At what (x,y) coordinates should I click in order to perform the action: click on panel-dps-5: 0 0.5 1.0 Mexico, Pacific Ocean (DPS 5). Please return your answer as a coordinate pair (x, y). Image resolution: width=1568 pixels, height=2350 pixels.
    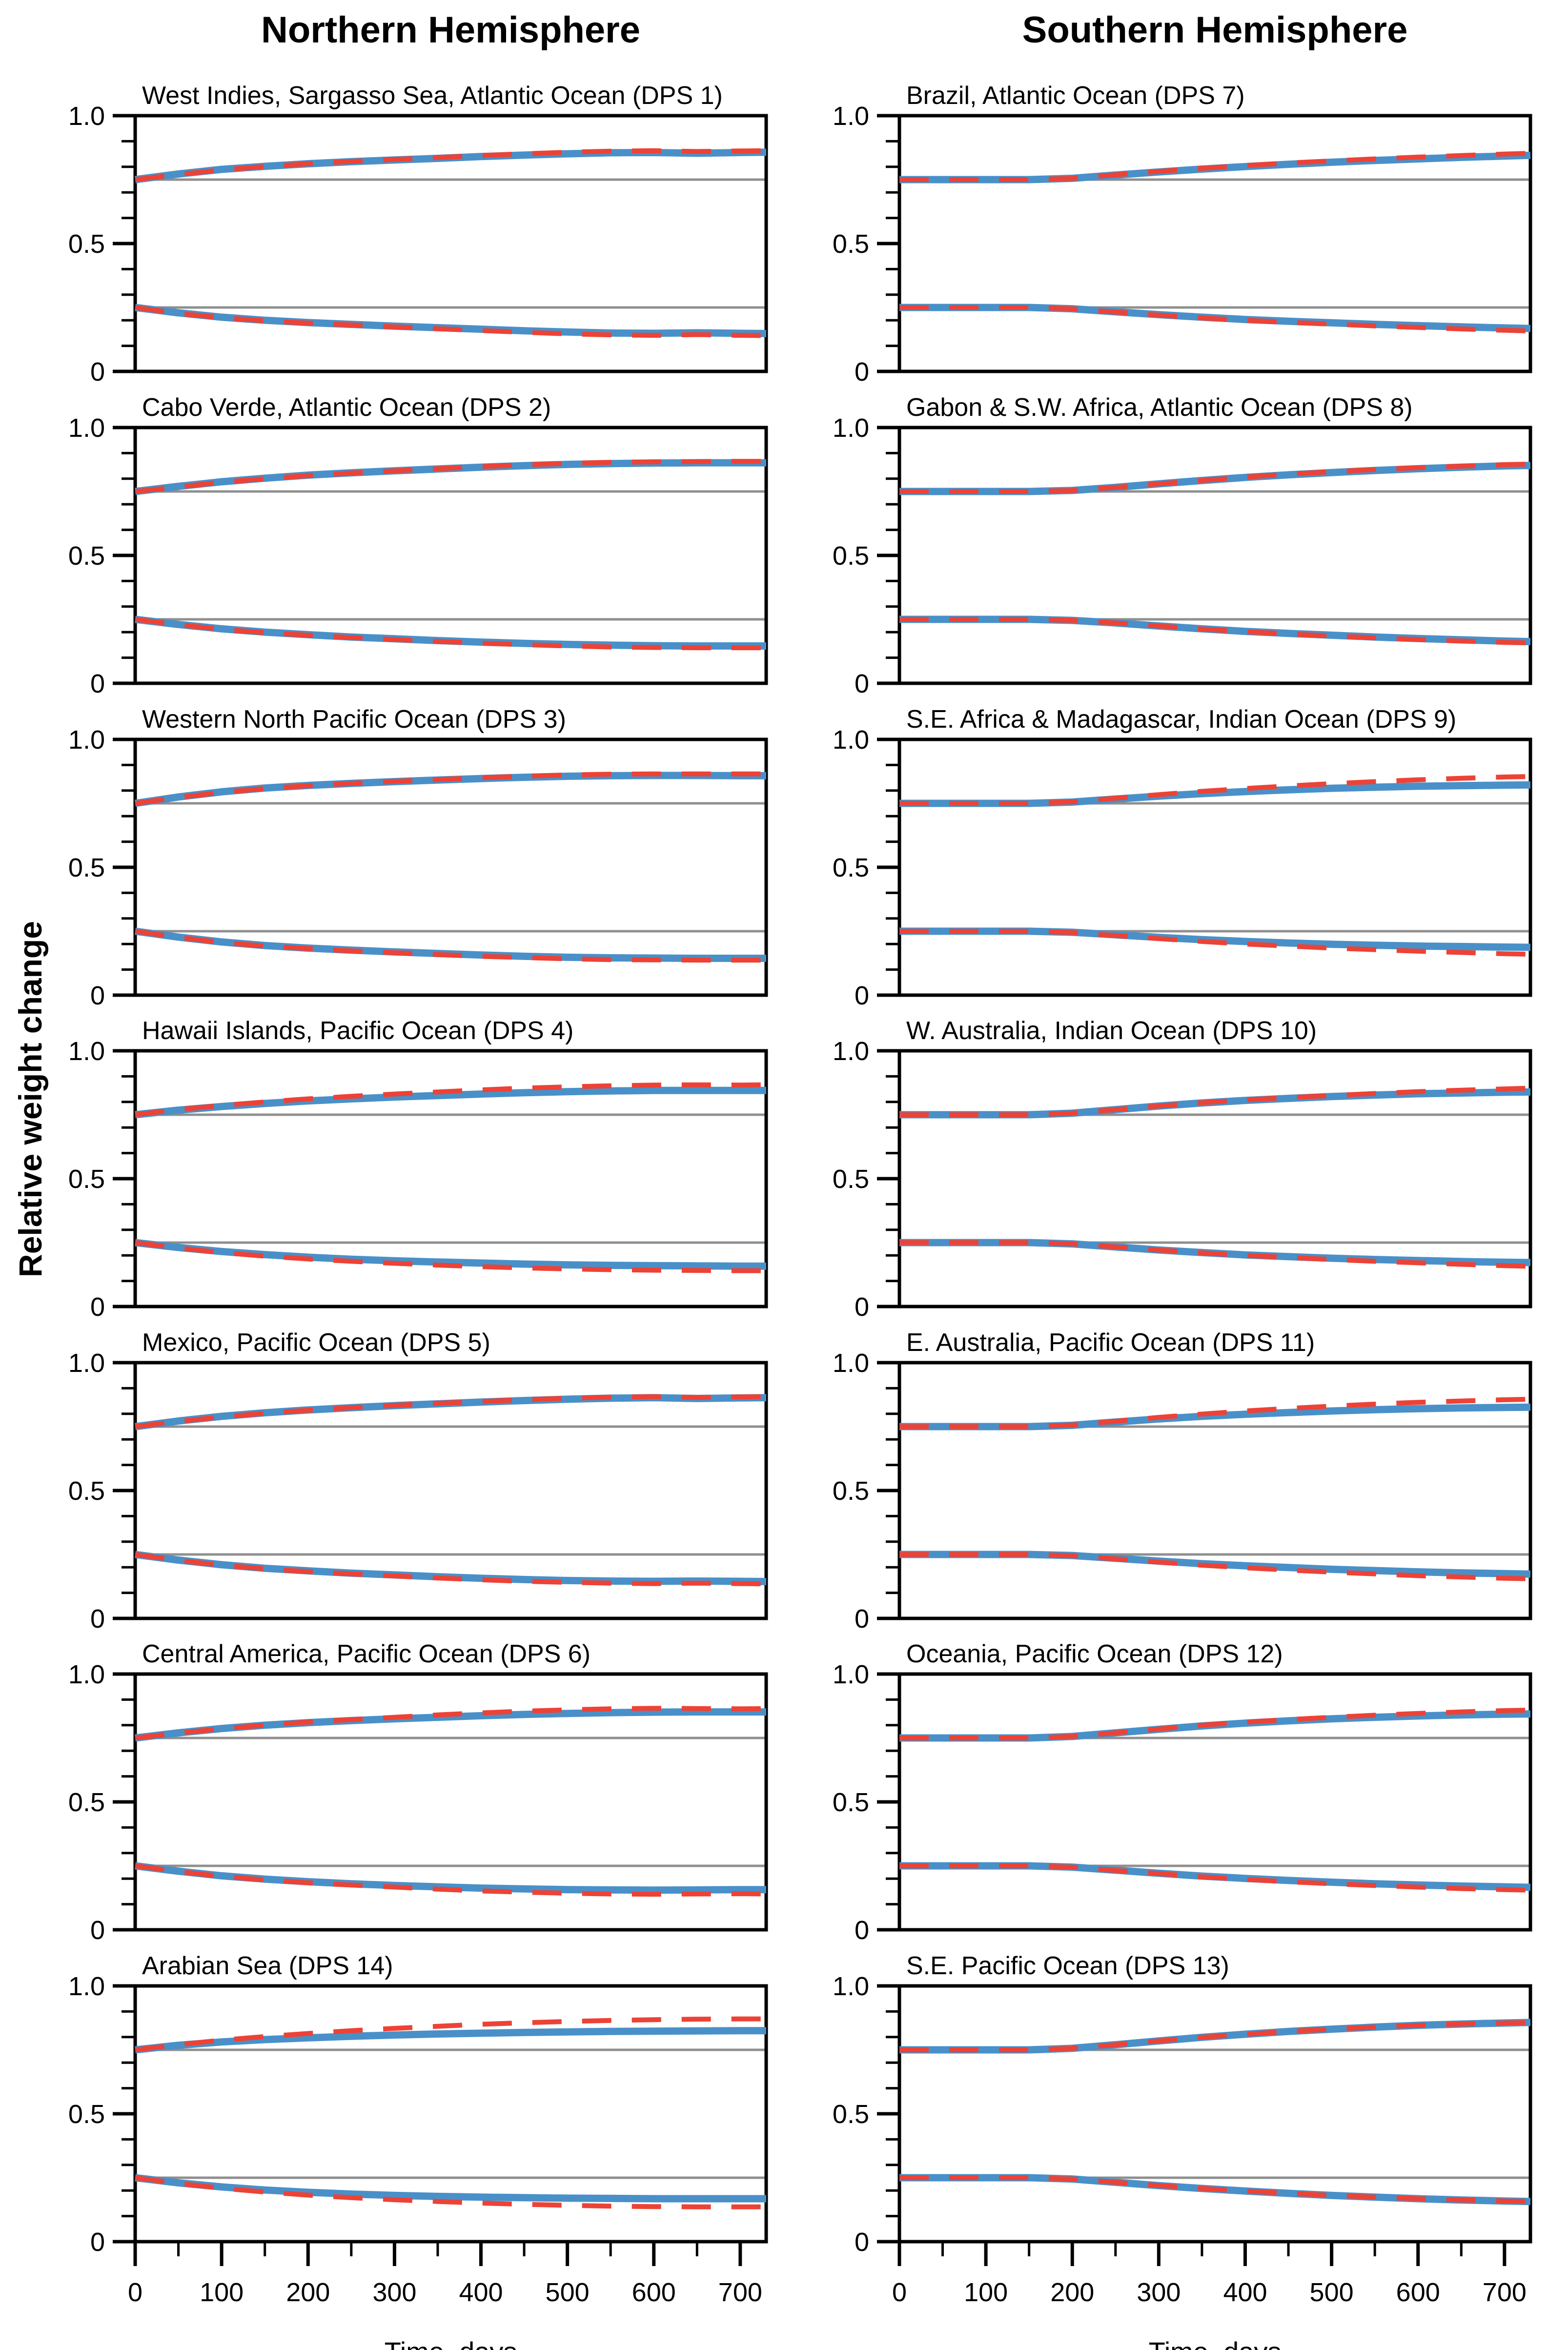
    Looking at the image, I should click on (418, 1481).